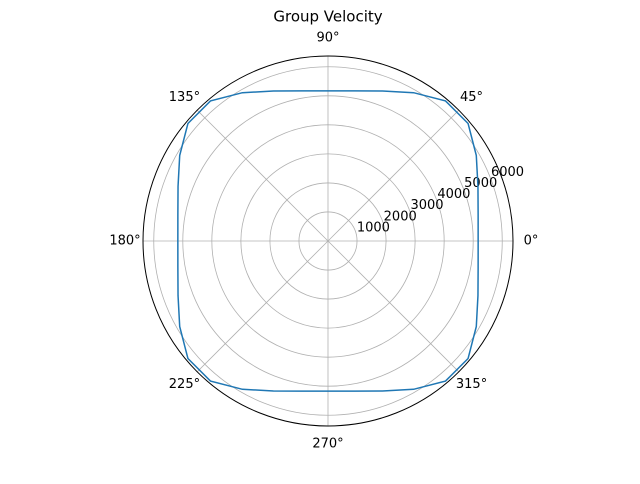 The width and height of the screenshot is (640, 484). I want to click on r-tick-label: 4000, so click(453, 194).